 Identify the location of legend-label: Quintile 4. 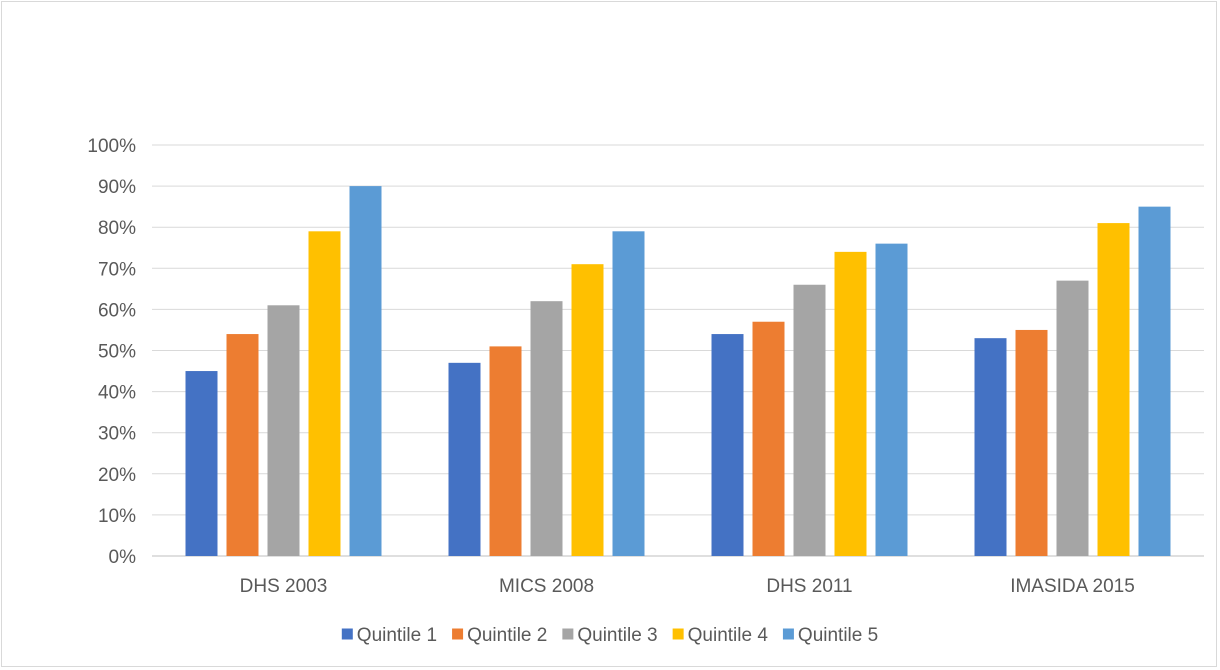
(728, 635).